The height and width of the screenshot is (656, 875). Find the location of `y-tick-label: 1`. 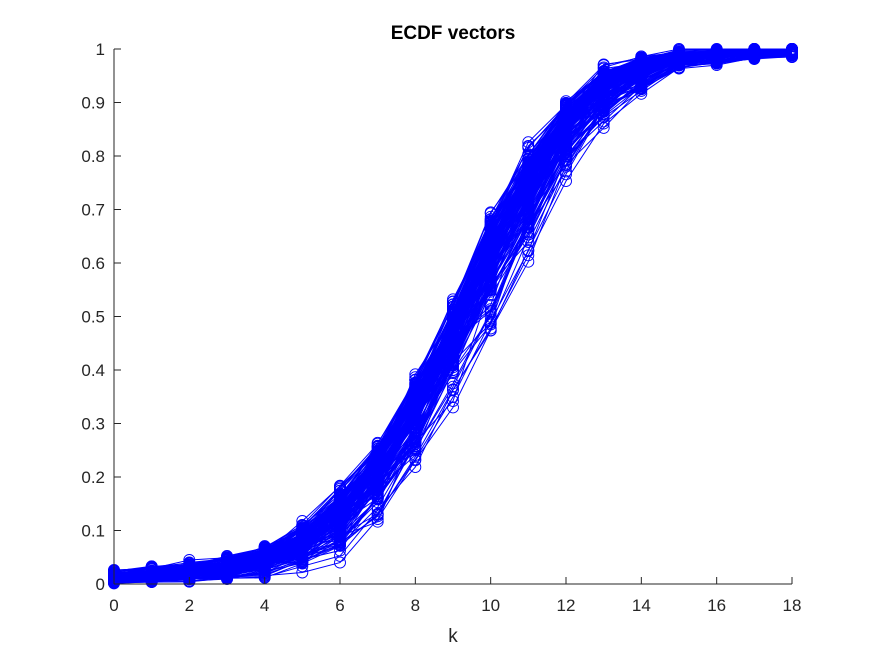

y-tick-label: 1 is located at coordinates (100, 49).